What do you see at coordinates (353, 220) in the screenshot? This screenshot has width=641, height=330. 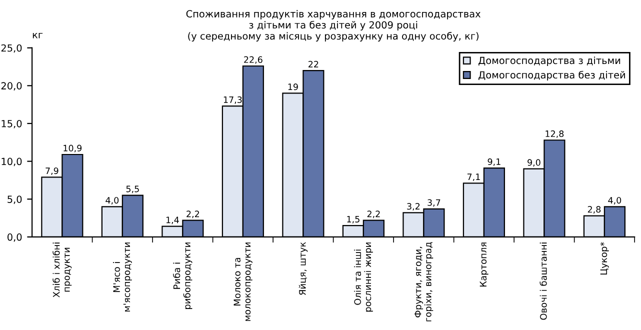 I see `data-label: 1,5` at bounding box center [353, 220].